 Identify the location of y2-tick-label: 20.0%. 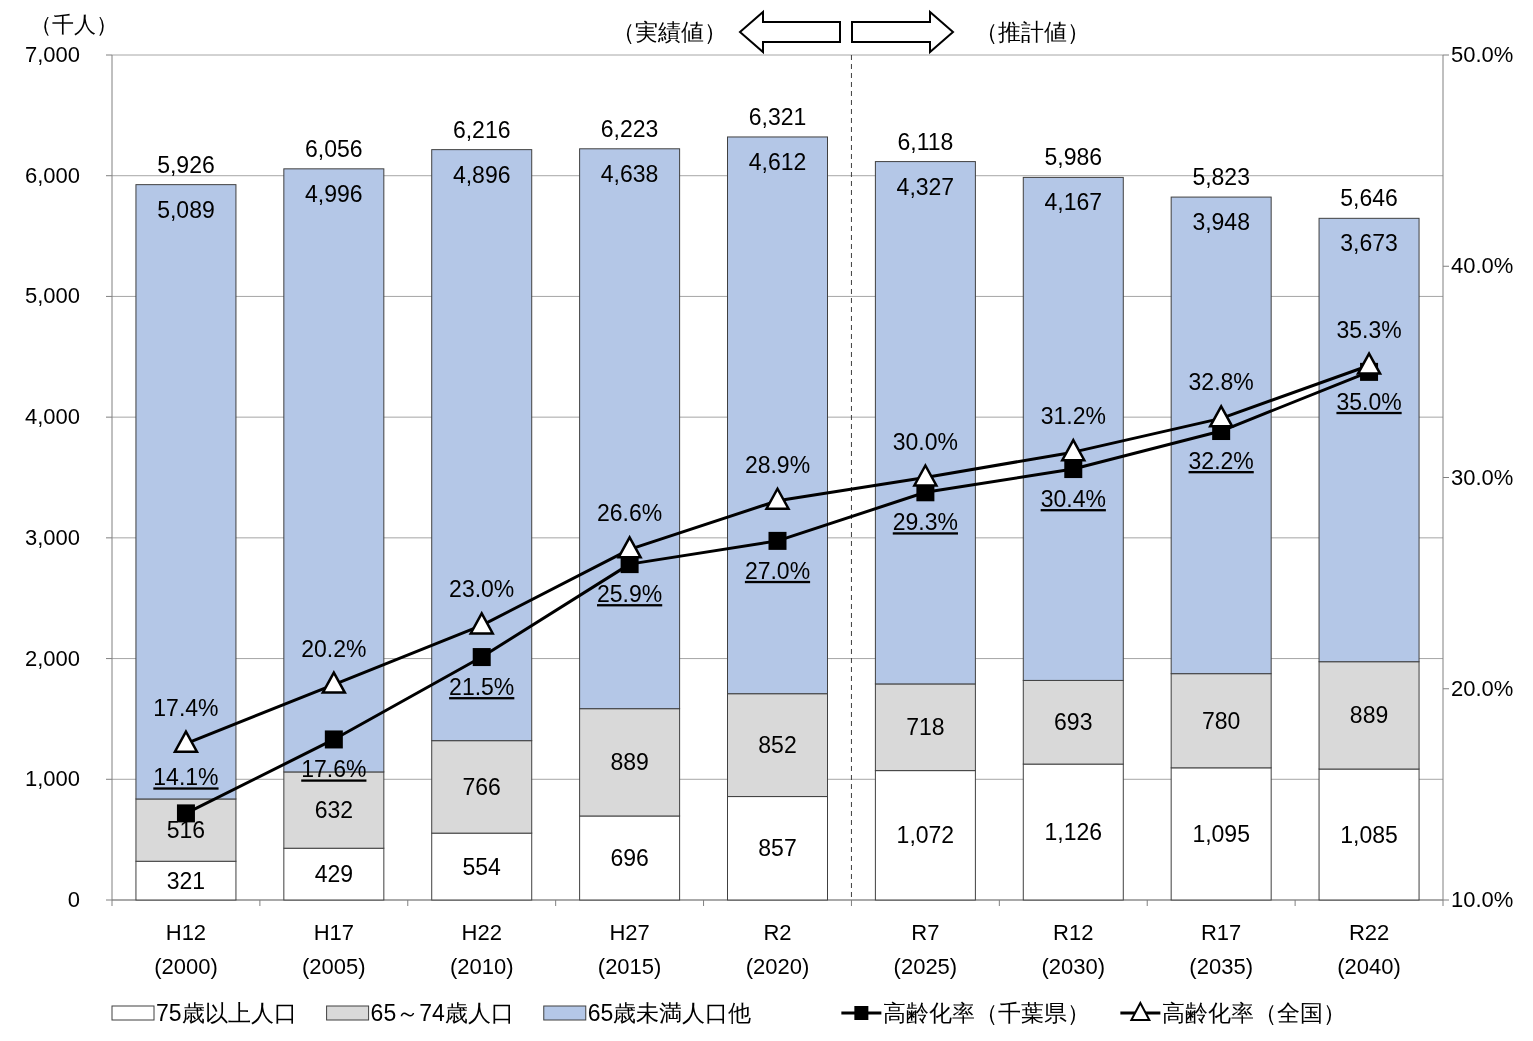
(1482, 688).